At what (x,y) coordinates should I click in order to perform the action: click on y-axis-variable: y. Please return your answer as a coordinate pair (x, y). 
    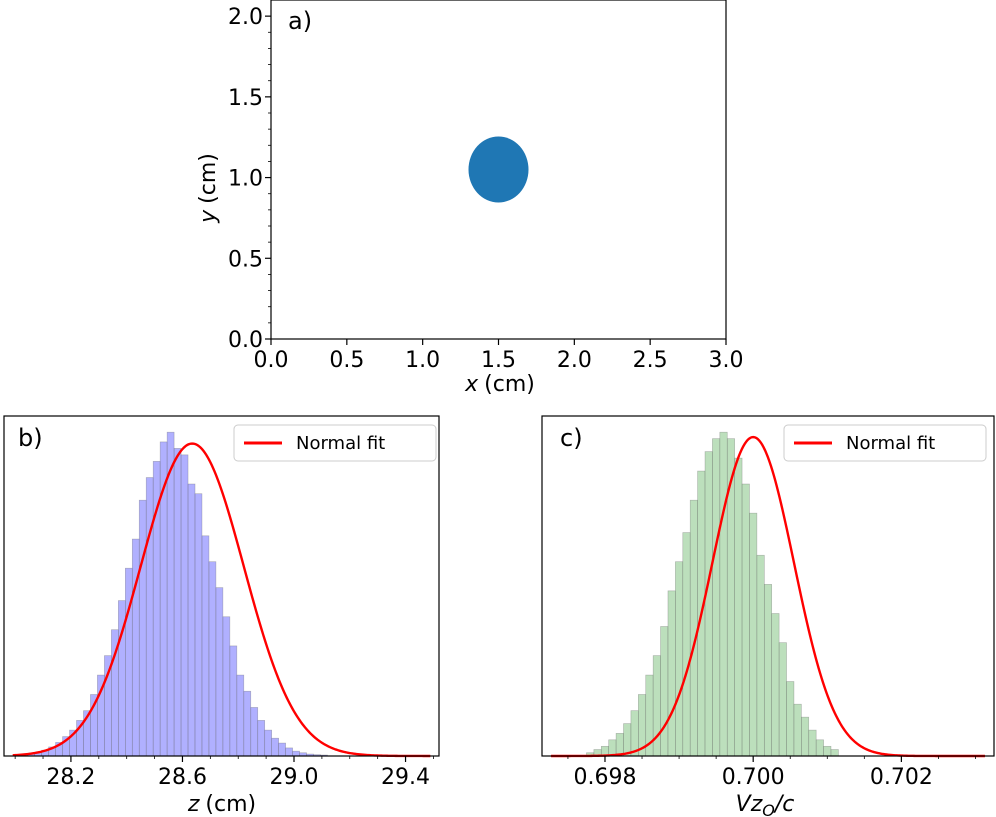
    Looking at the image, I should click on (208, 216).